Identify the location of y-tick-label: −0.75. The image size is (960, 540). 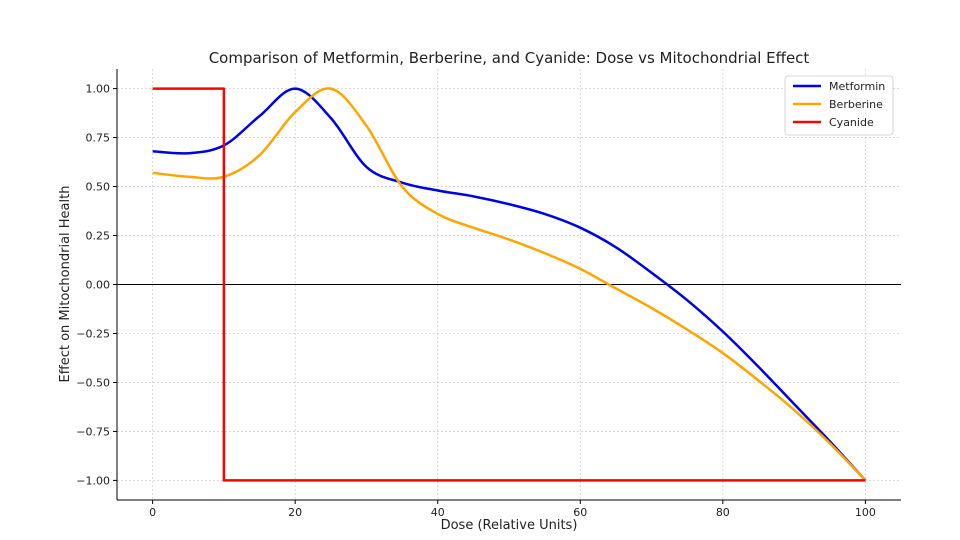
(93, 431).